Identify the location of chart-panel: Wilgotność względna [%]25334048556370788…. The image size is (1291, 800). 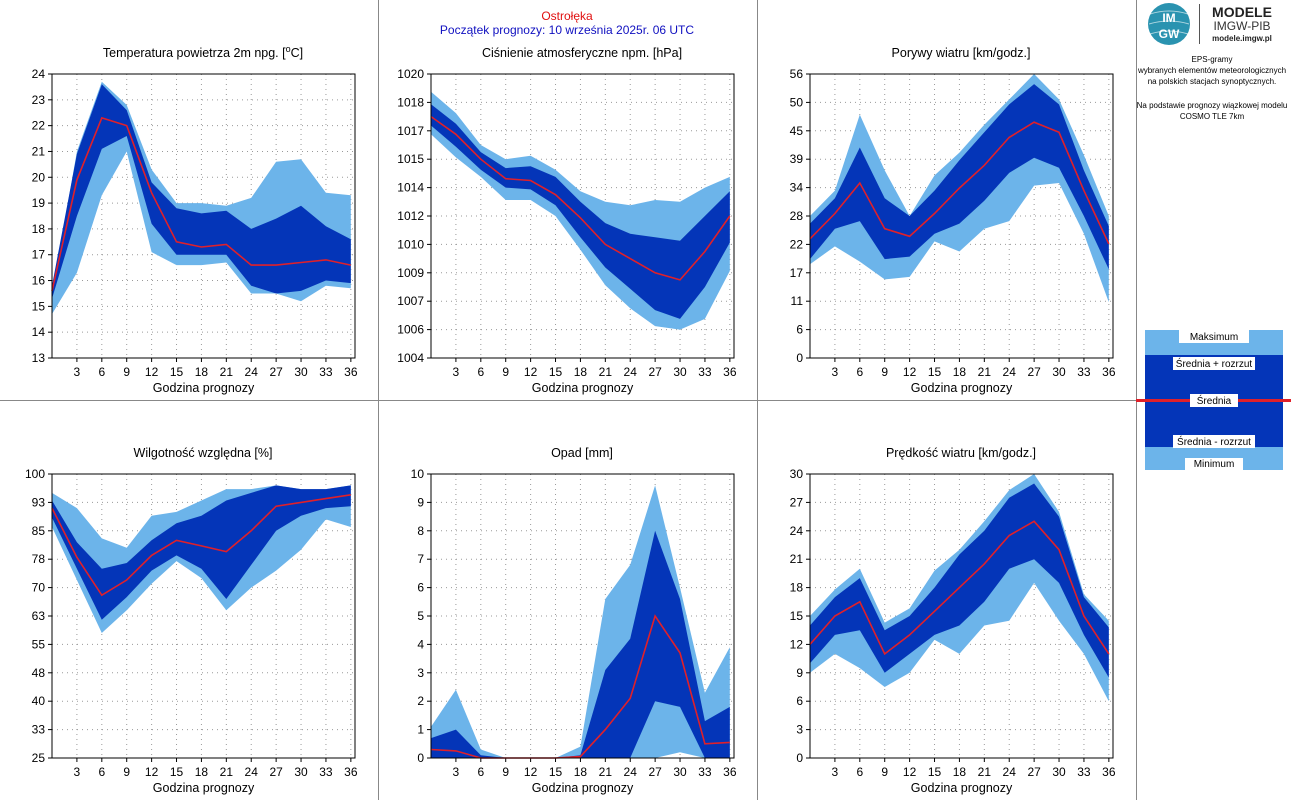
(191, 620).